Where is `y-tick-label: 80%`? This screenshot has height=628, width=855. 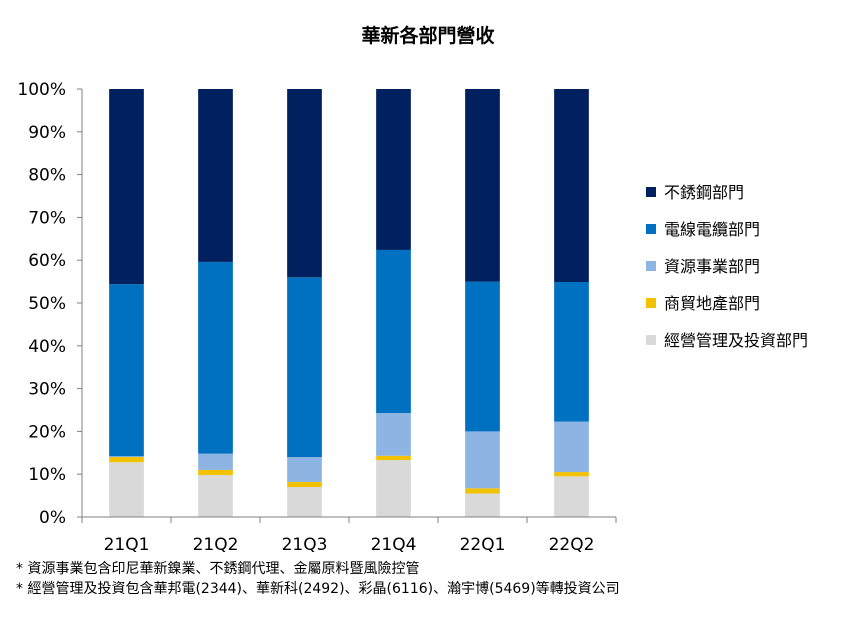
y-tick-label: 80% is located at coordinates (47, 176).